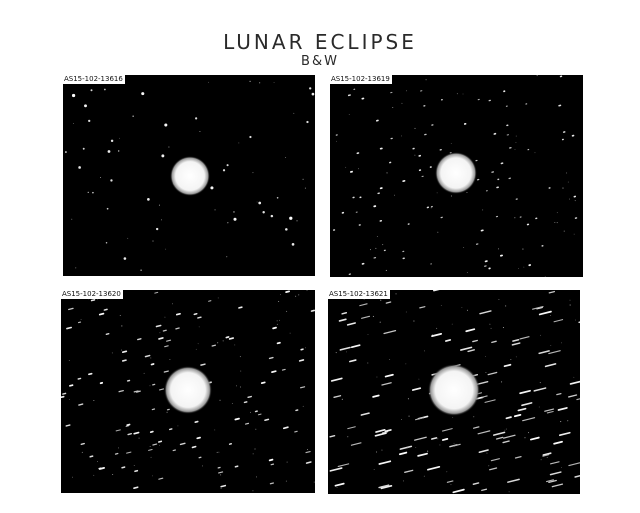  I want to click on eclipse-photo-1-image, so click(189, 175).